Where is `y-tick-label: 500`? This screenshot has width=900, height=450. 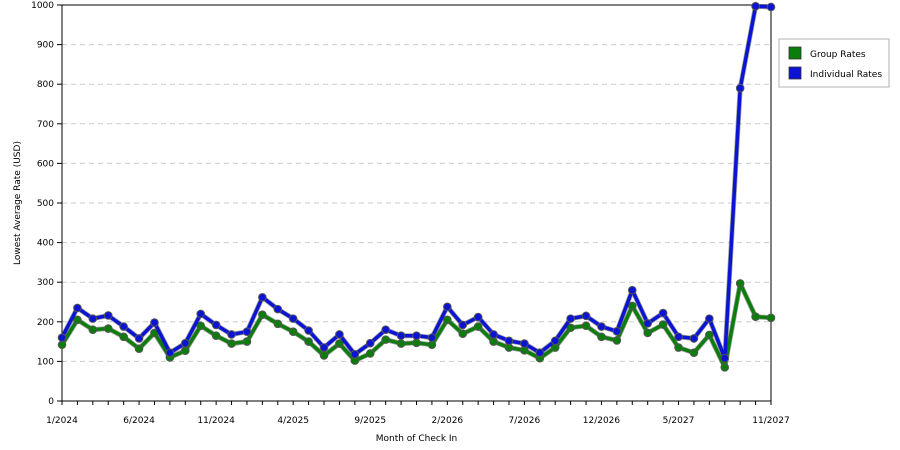 y-tick-label: 500 is located at coordinates (45, 204).